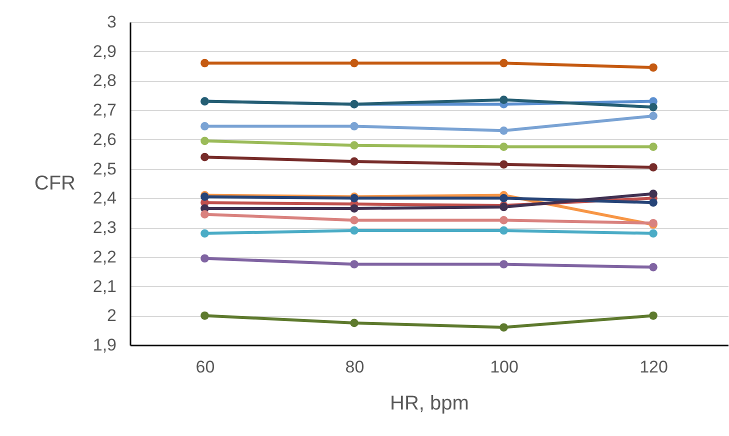 The image size is (729, 436). Describe the element at coordinates (354, 367) in the screenshot. I see `x-tick-label: 80` at that location.